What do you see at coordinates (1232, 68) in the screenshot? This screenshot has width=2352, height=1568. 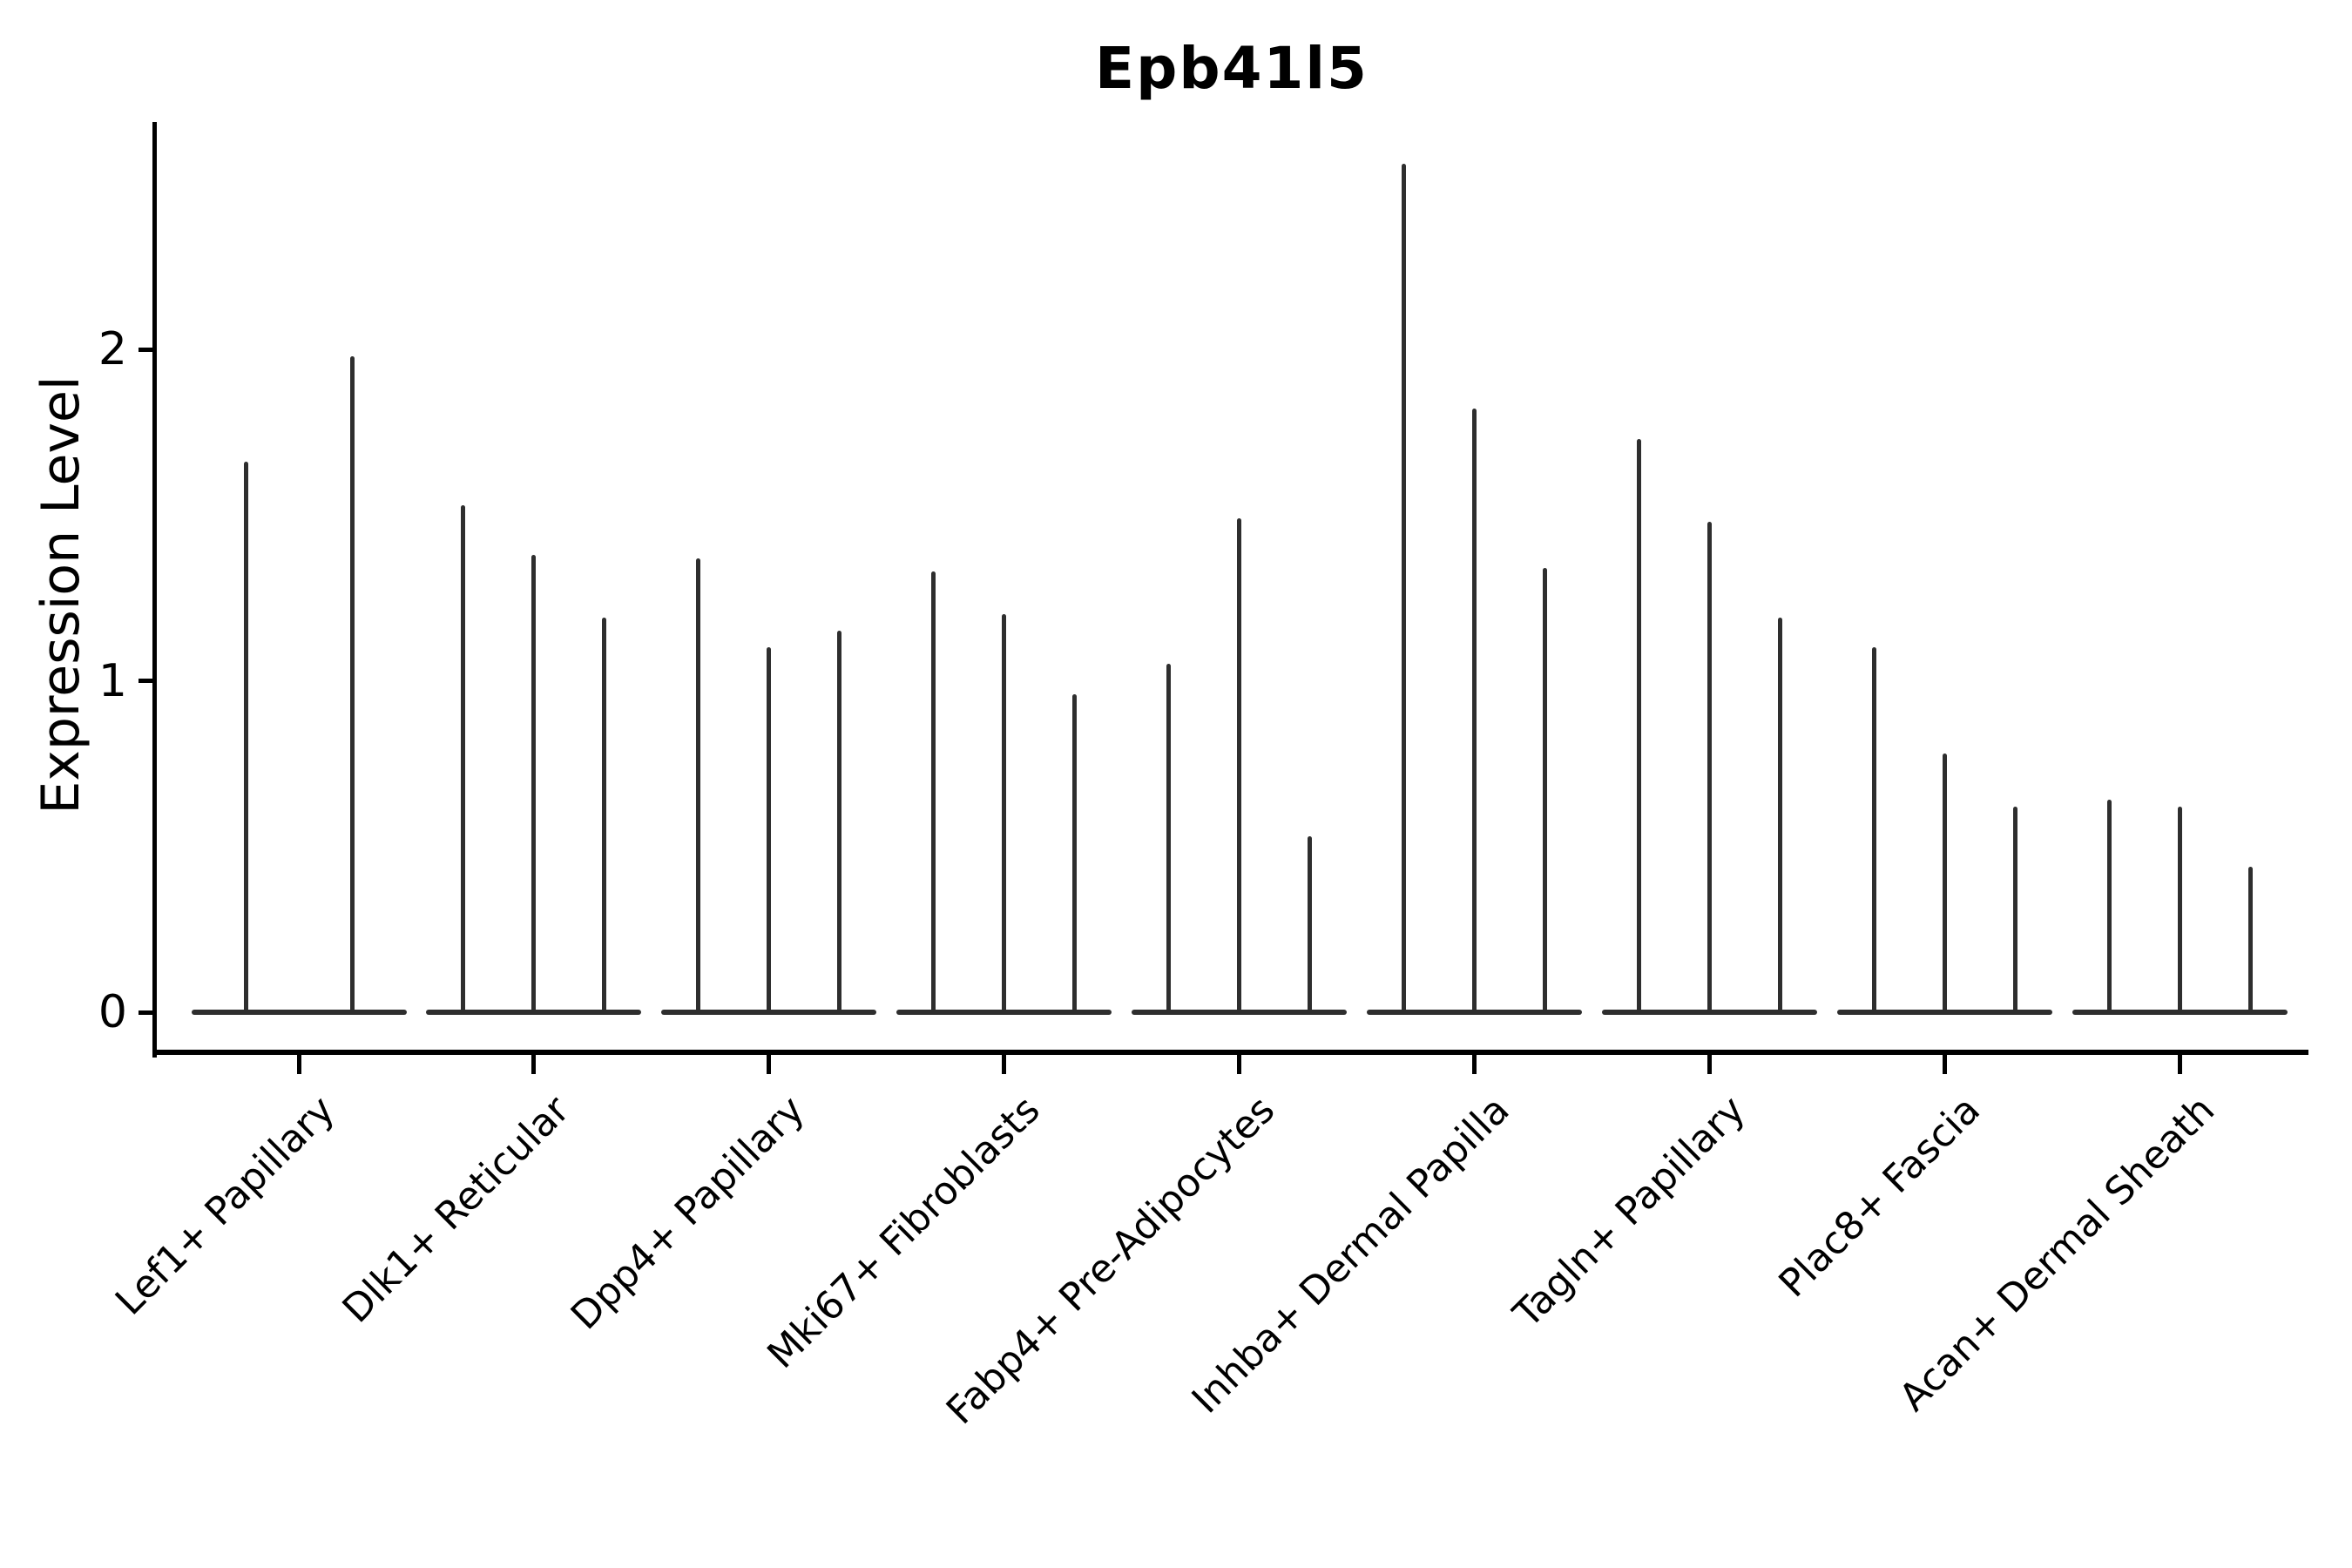 I see `plot-title: Epb41l5` at bounding box center [1232, 68].